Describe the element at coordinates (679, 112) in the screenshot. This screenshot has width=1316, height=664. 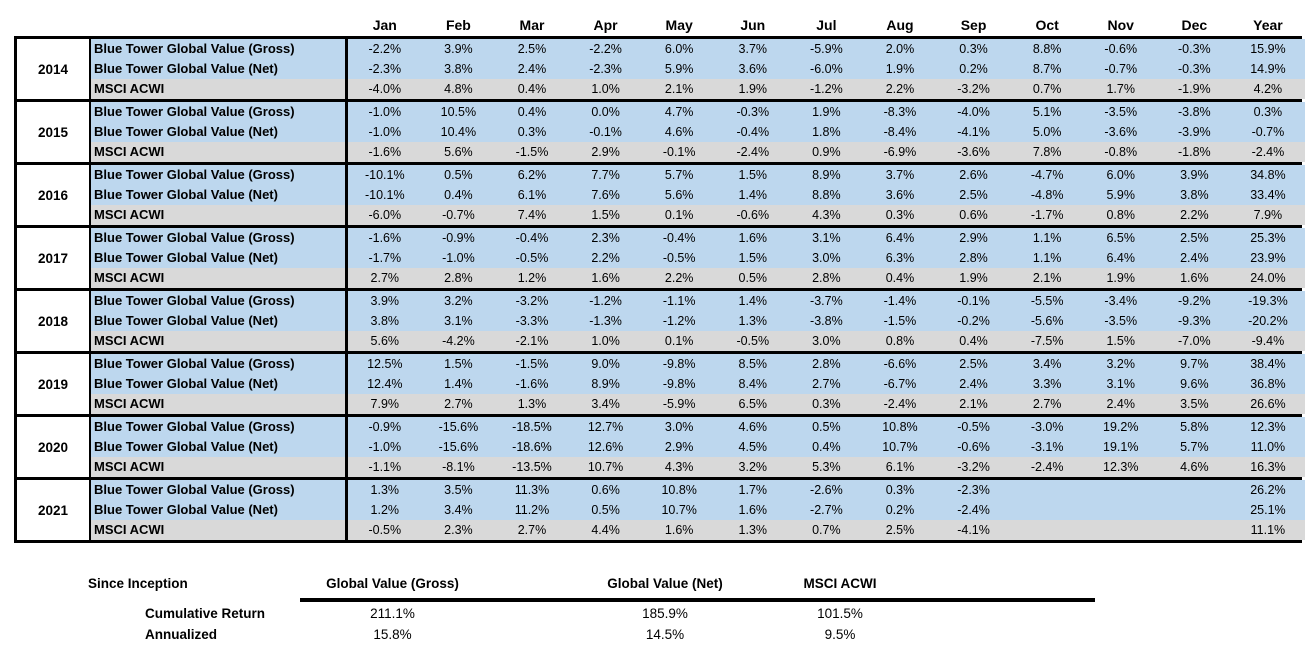
I see `return-cell: 4.7%` at that location.